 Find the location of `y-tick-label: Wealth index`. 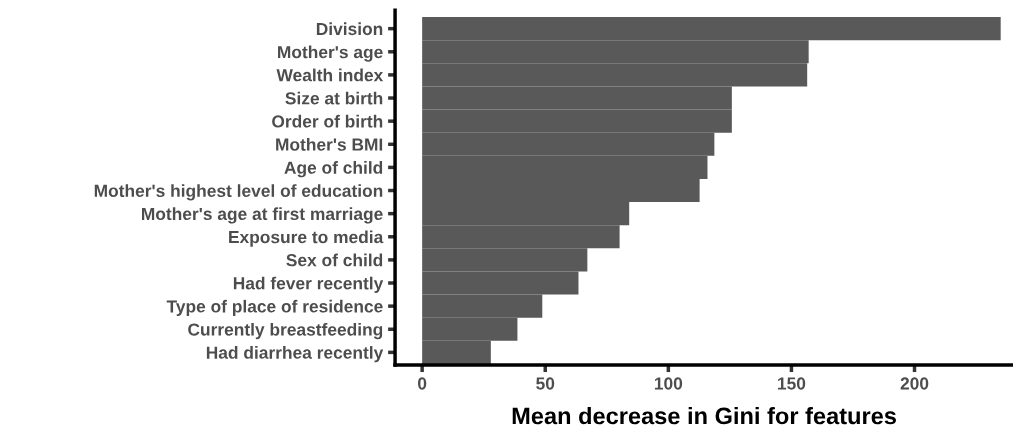

y-tick-label: Wealth index is located at coordinates (330, 75).